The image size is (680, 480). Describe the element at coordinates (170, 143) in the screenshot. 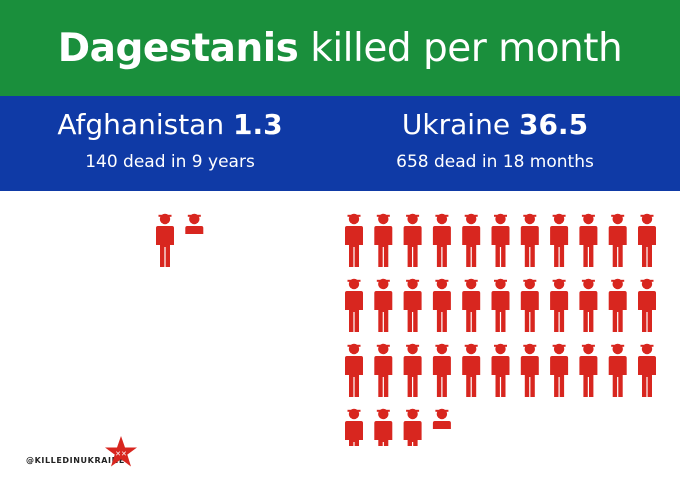

I see `afghanistan-stat: Afghanistan 1.3 140 dead in 9 years` at that location.